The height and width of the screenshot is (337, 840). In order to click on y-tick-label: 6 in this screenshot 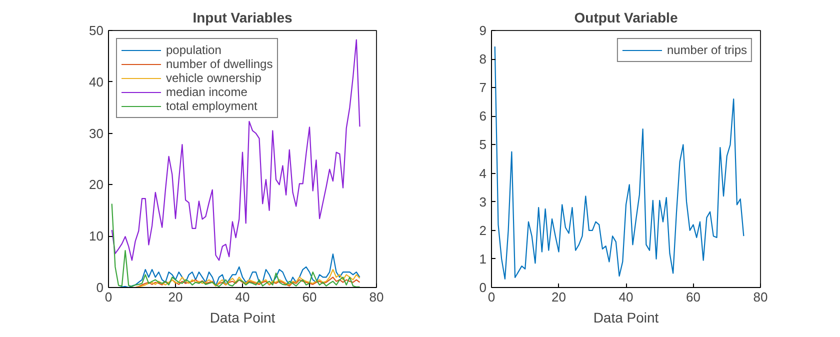, I will do `click(483, 116)`.